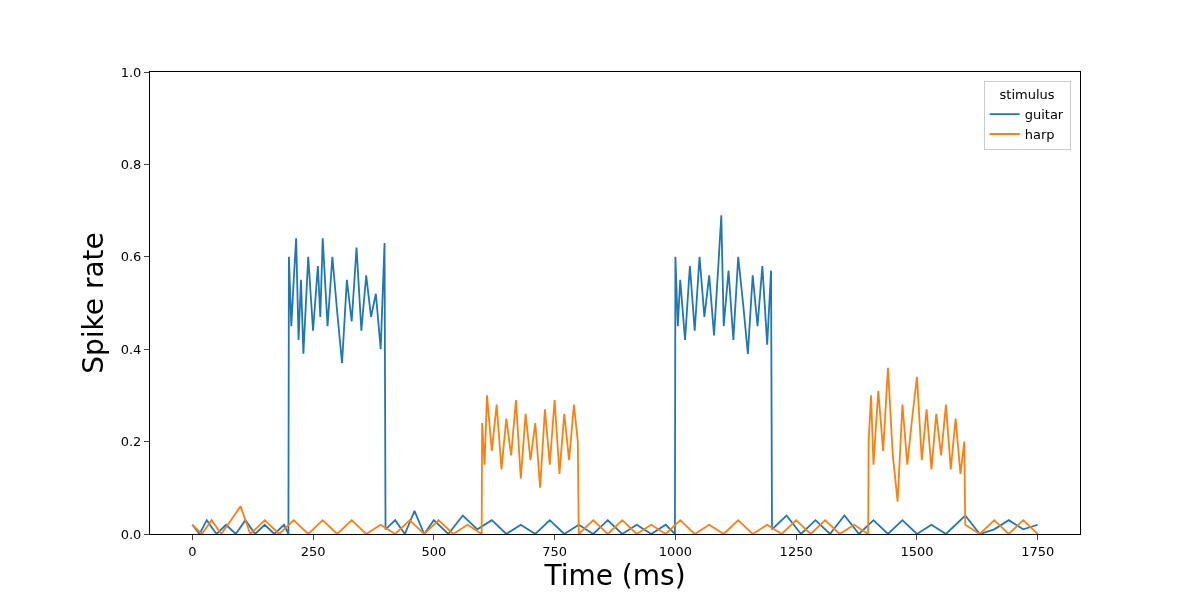 The width and height of the screenshot is (1200, 600). I want to click on legend-label: guitar, so click(1044, 115).